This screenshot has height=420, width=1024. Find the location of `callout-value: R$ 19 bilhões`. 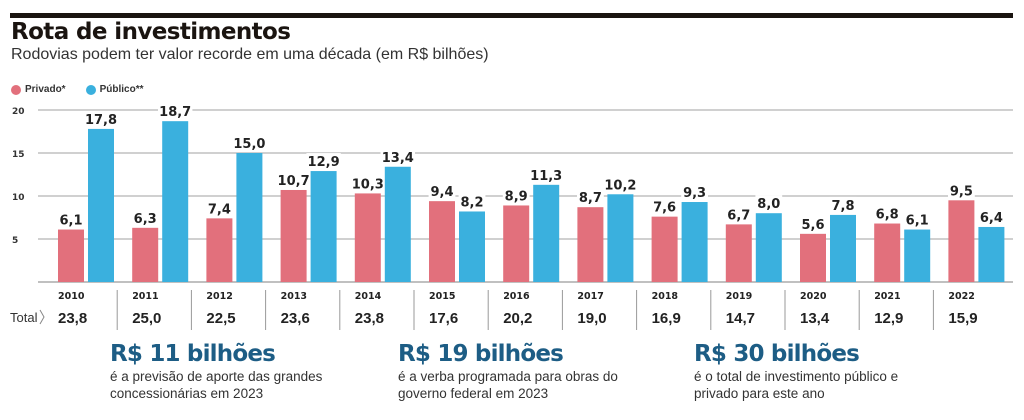

callout-value: R$ 19 bilhões is located at coordinates (481, 354).